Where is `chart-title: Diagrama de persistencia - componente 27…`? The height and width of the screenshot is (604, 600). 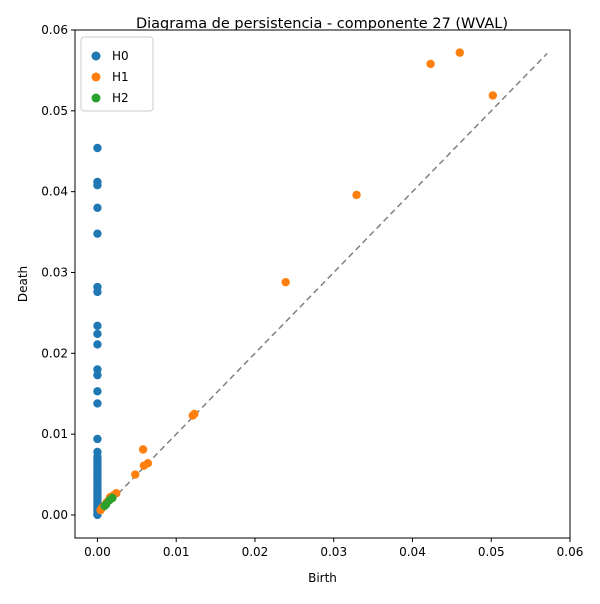 chart-title: Diagrama de persistencia - componente 27… is located at coordinates (322, 24).